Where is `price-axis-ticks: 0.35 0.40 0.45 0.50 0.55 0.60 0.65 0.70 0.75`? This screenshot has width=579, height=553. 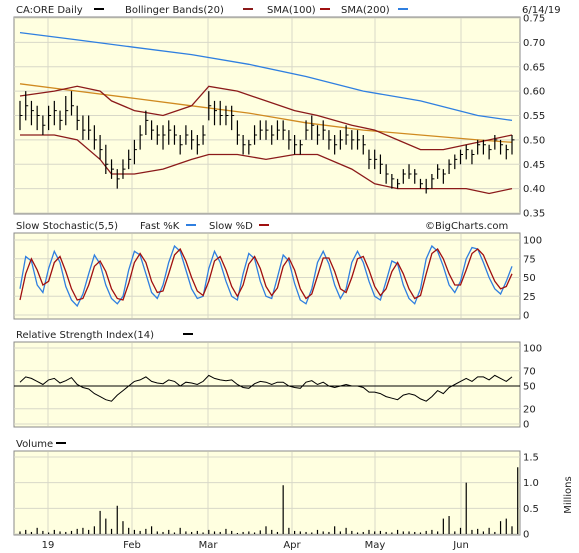
price-axis-ticks: 0.35 0.40 0.45 0.50 0.55 0.60 0.65 0.70 0.75 is located at coordinates (534, 117).